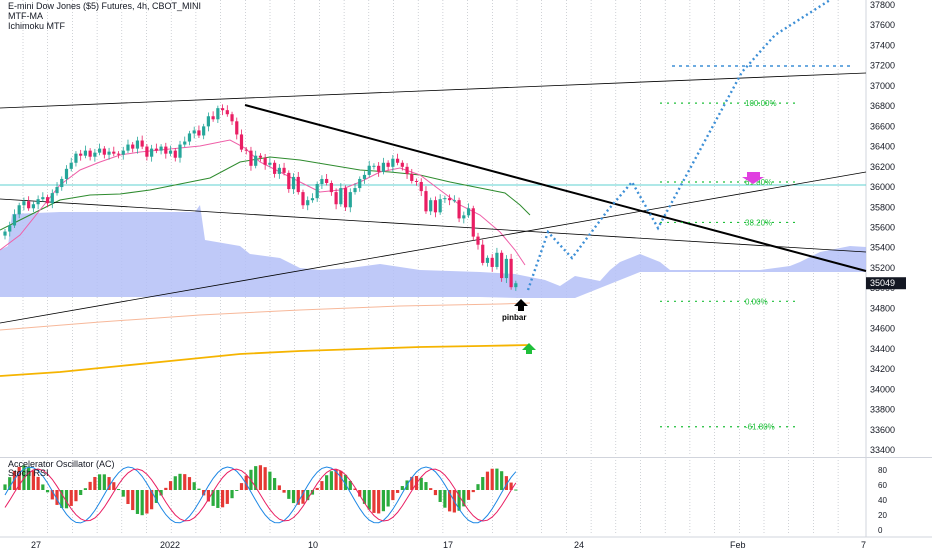  Describe the element at coordinates (514, 317) in the screenshot. I see `pinbar-label: pinbar` at that location.